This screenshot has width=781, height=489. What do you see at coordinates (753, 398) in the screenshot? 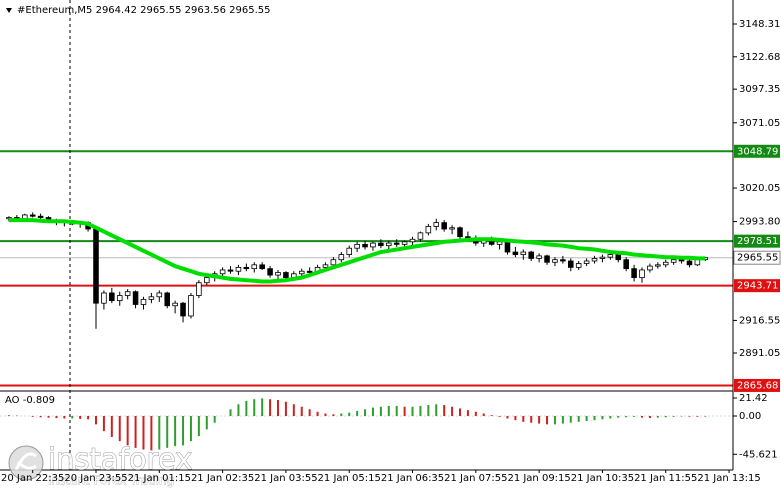
I see `ao-y-tick-label: 21.42` at bounding box center [753, 398].